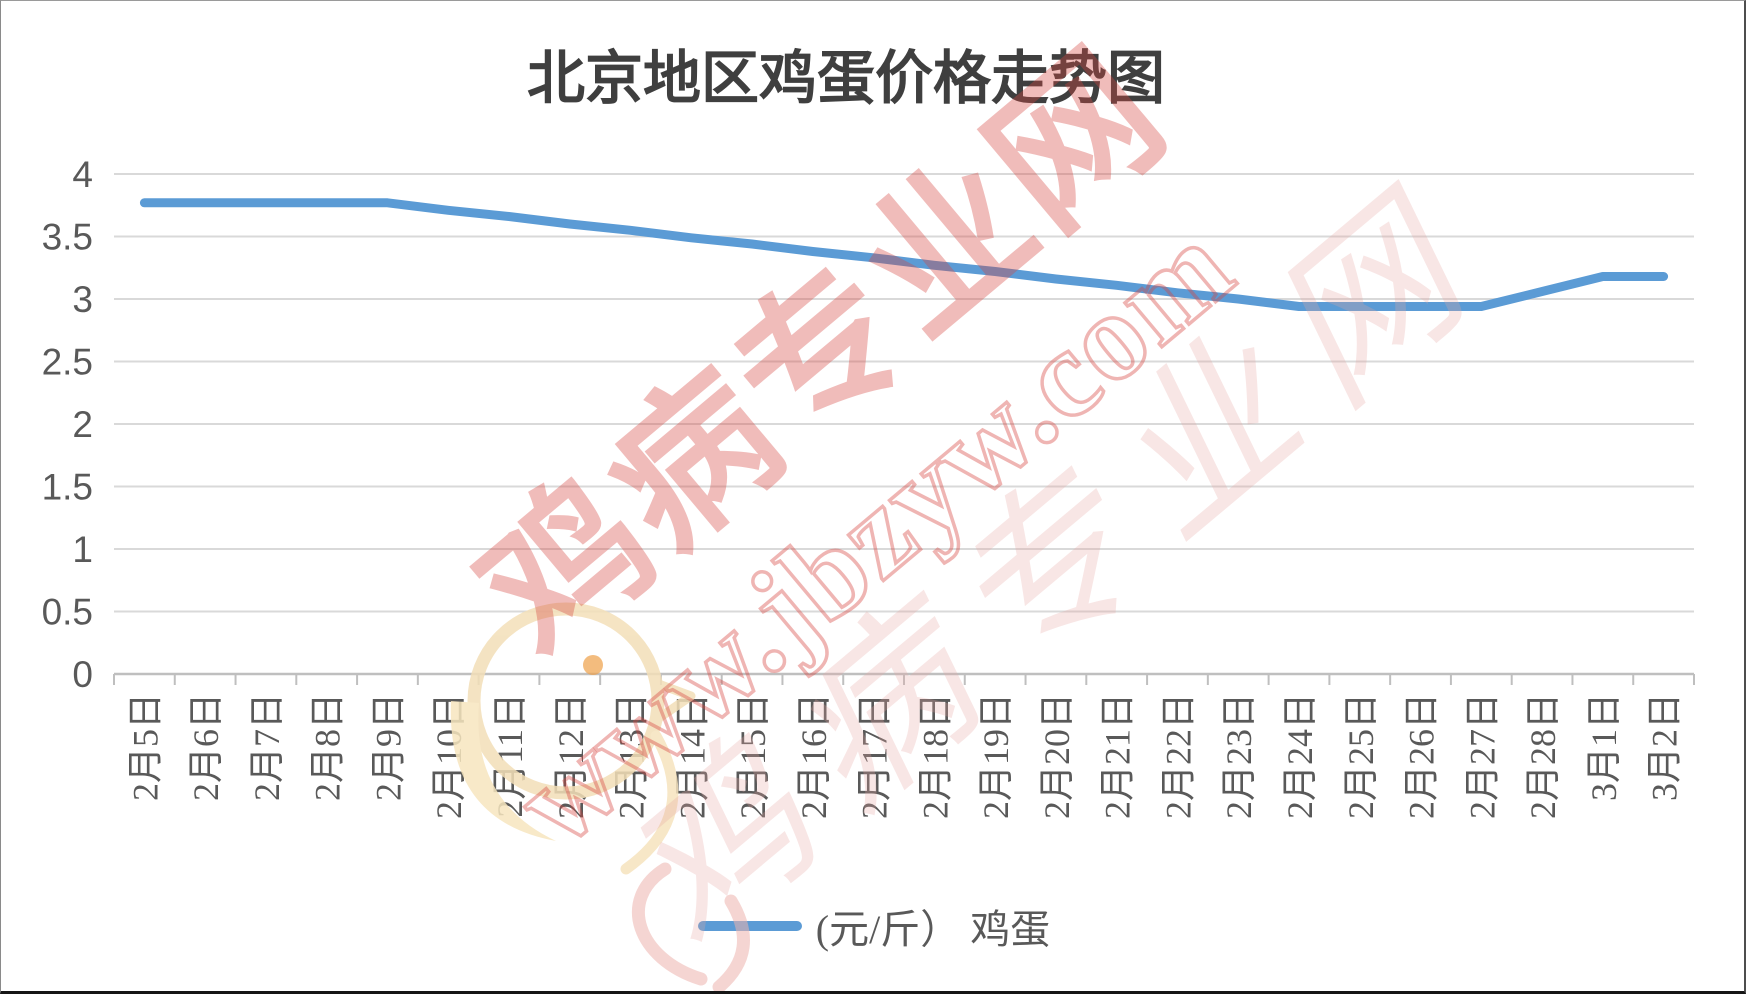 This screenshot has height=994, width=1746. What do you see at coordinates (749, 926) in the screenshot?
I see `legend-line-sample` at bounding box center [749, 926].